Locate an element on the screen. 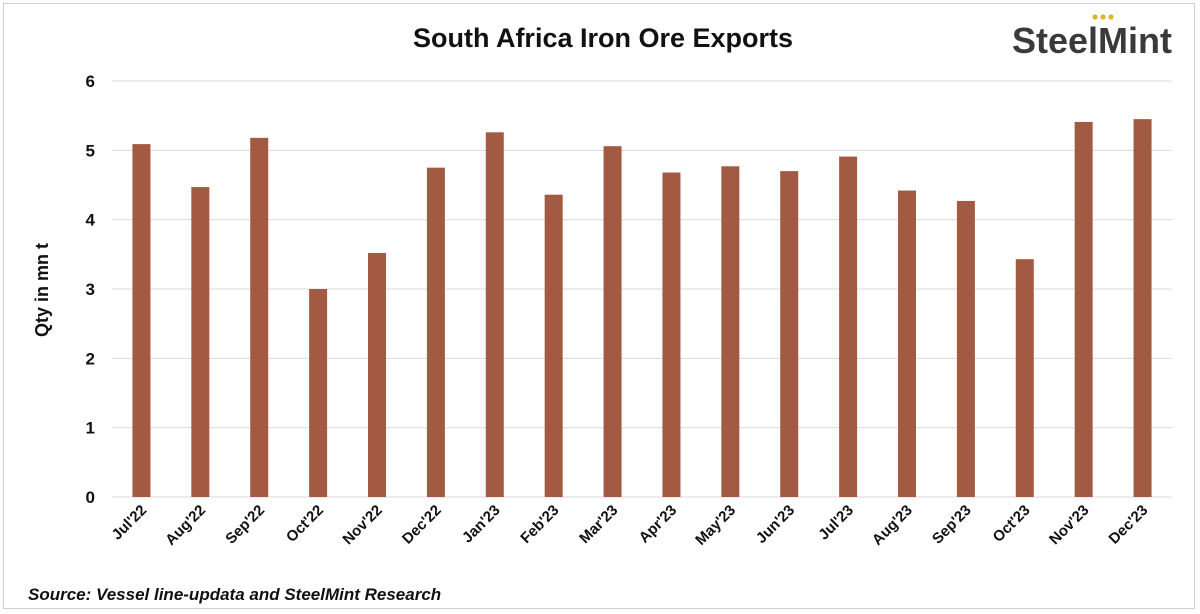 This screenshot has width=1200, height=614. x-tick-label: Nov'22 is located at coordinates (362, 525).